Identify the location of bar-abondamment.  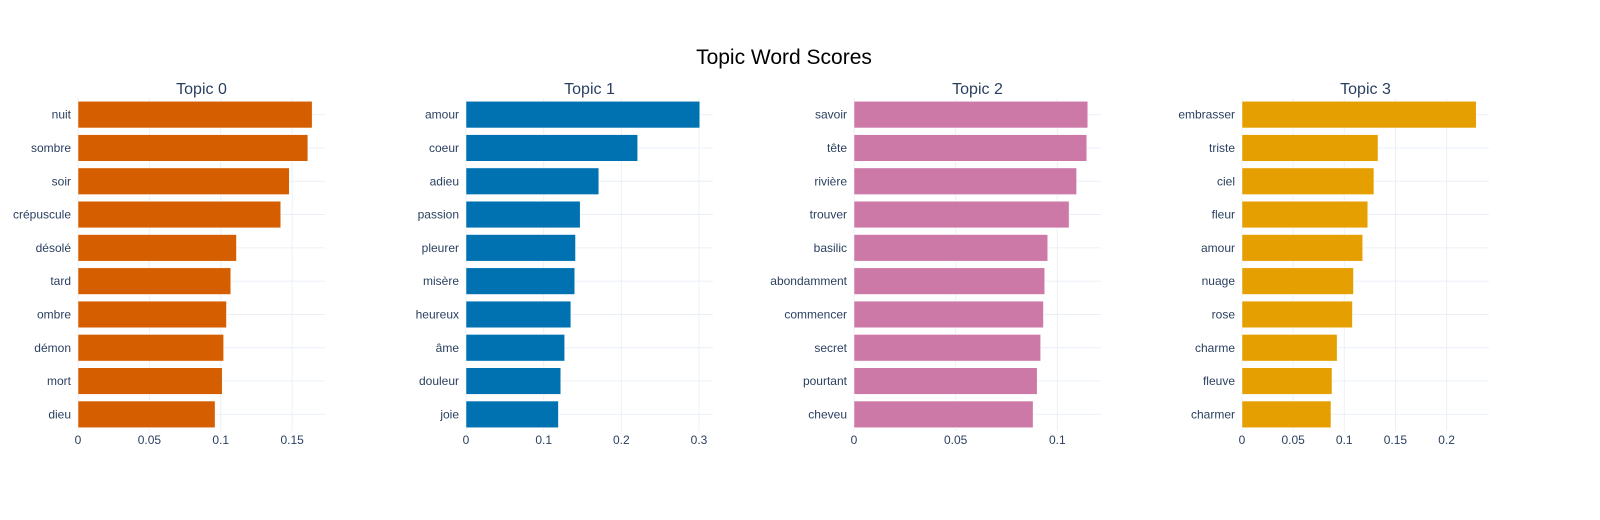
(949, 281).